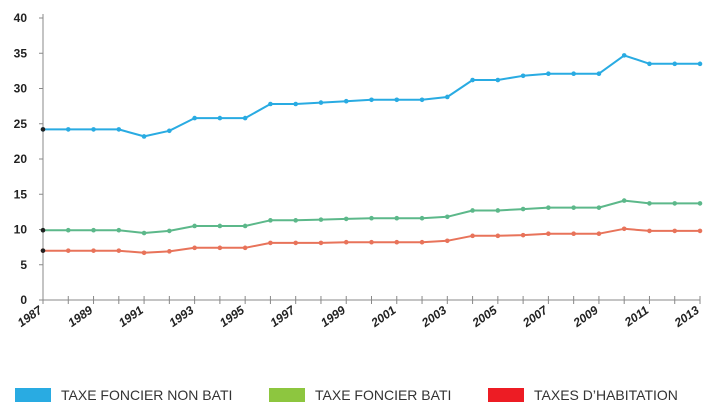  What do you see at coordinates (33, 395) in the screenshot?
I see `legend-swatch-non-bati` at bounding box center [33, 395].